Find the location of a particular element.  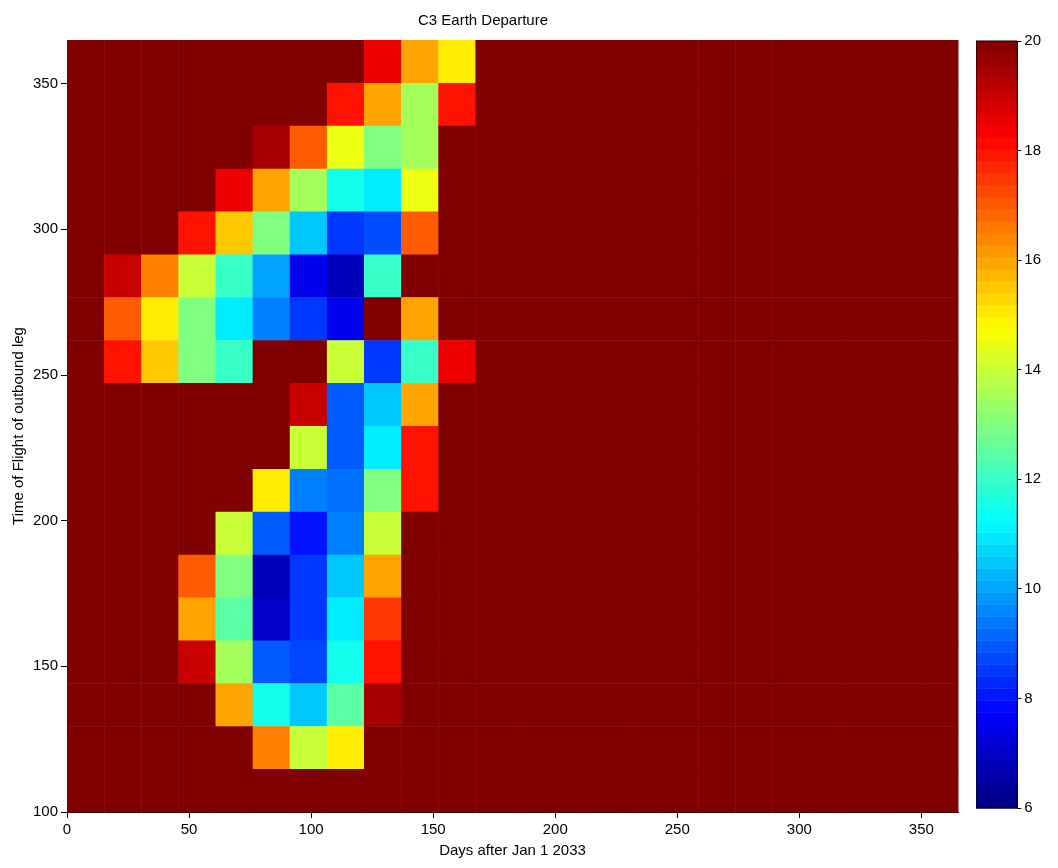

y-tick-label: 250 is located at coordinates (46, 374).